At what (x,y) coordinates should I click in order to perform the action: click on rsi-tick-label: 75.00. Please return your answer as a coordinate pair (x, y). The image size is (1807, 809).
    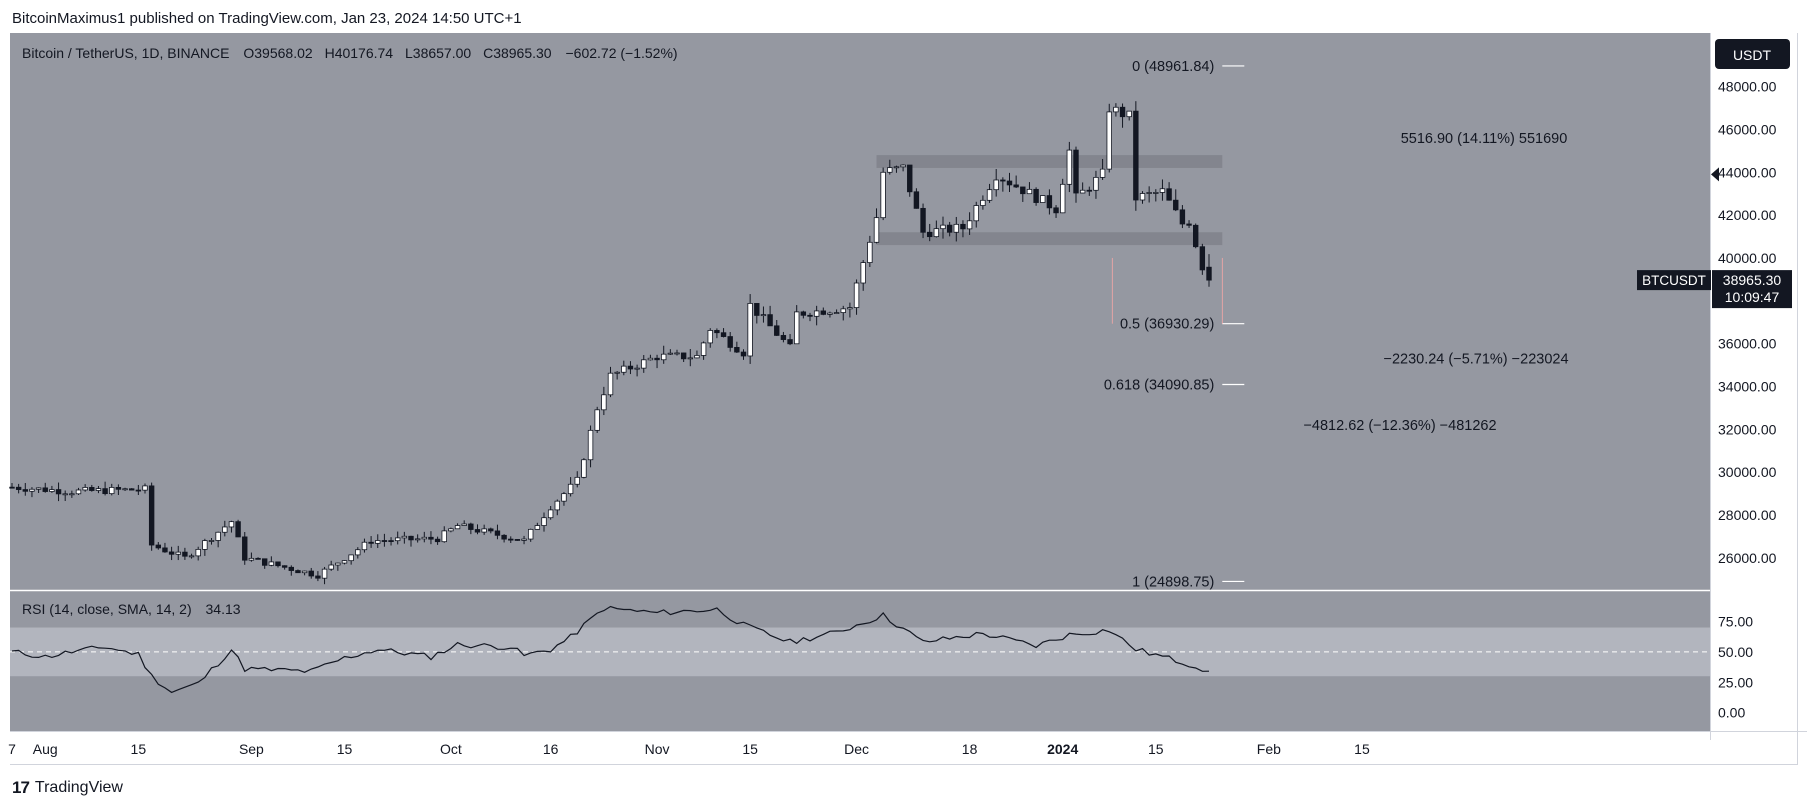
    Looking at the image, I should click on (1735, 621).